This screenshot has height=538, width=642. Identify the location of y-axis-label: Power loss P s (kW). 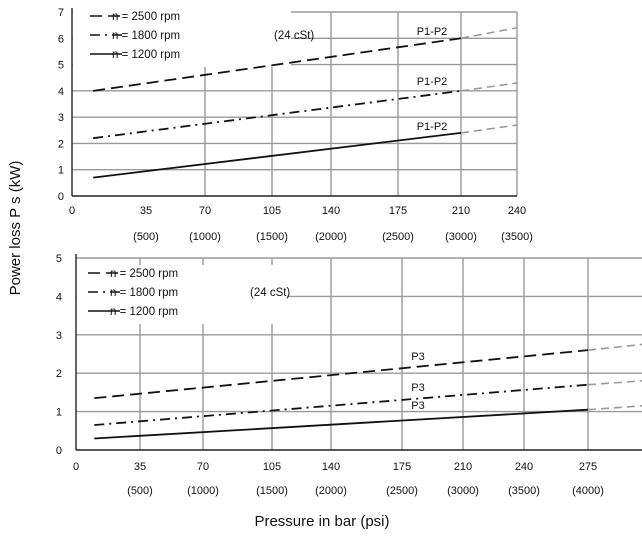
(15, 228).